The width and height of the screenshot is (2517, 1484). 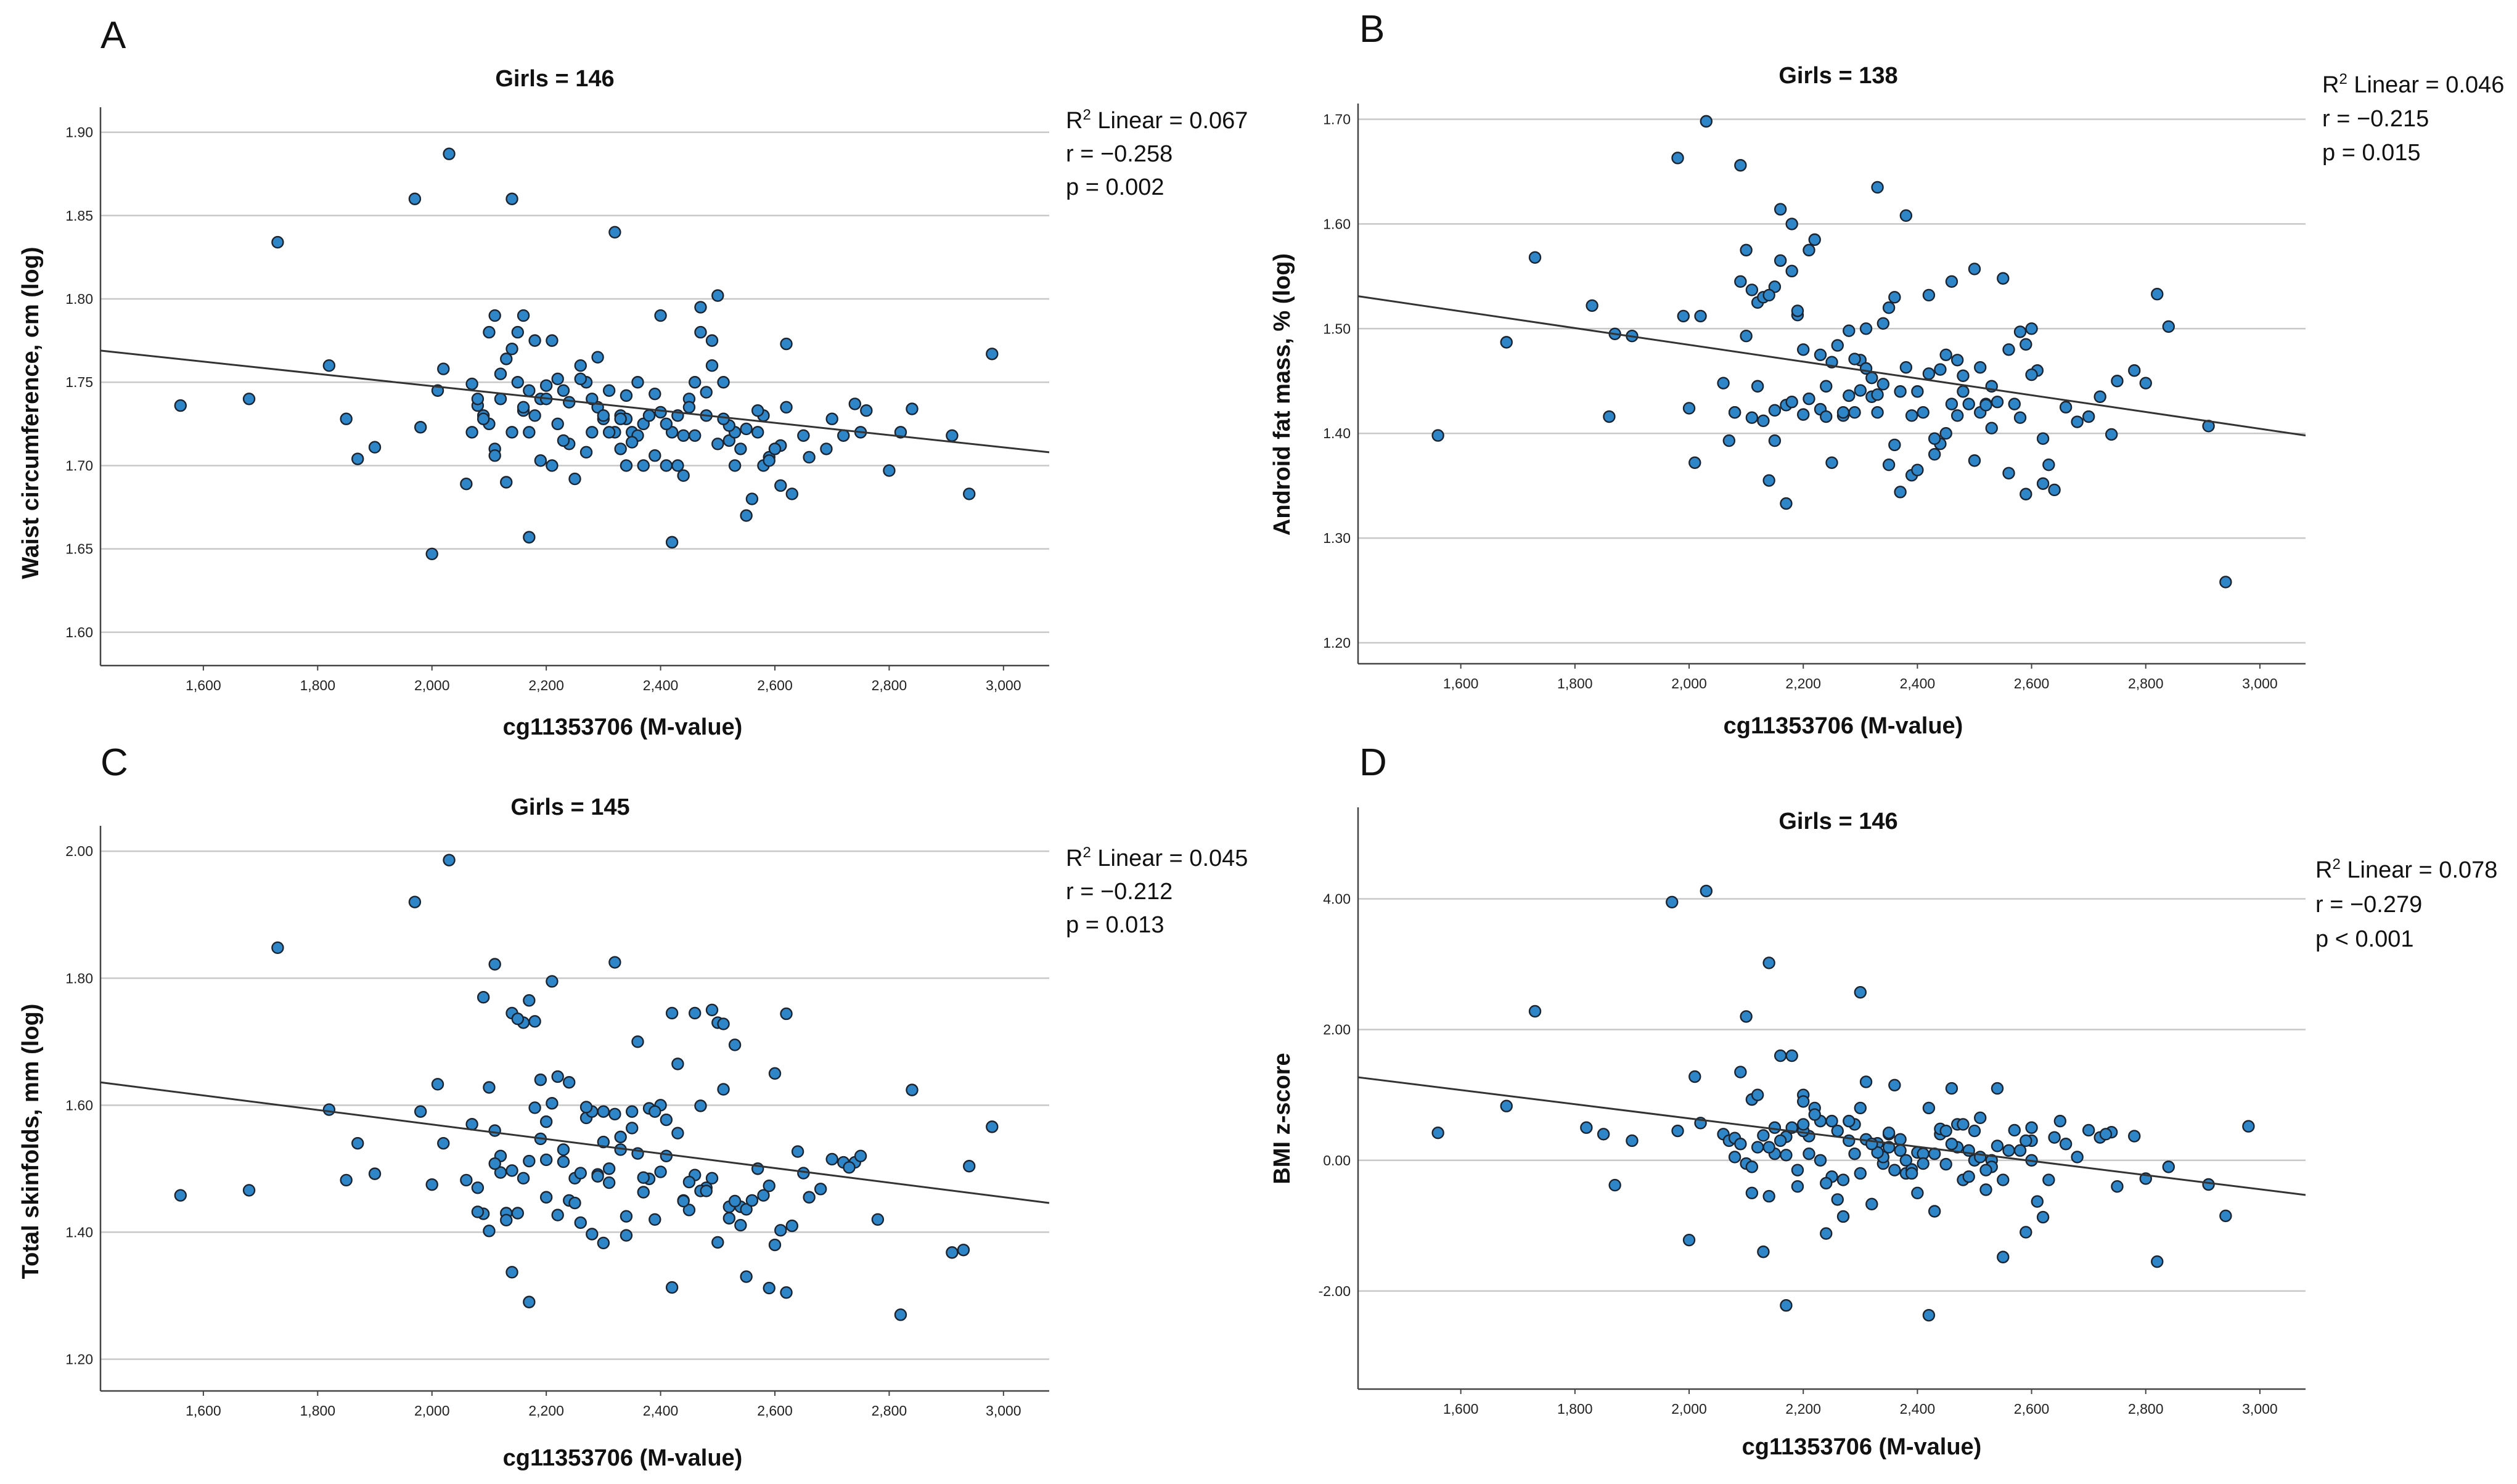 I want to click on panel-a-r2-sup: 2, so click(x=1087, y=115).